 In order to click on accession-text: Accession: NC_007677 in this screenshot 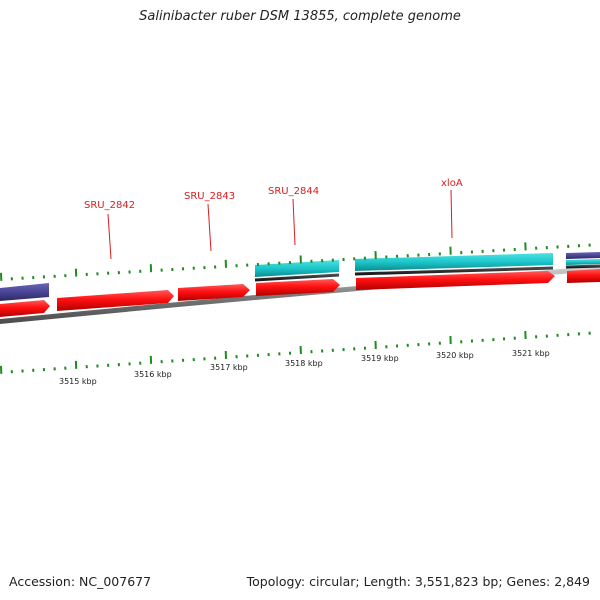, I will do `click(80, 581)`.